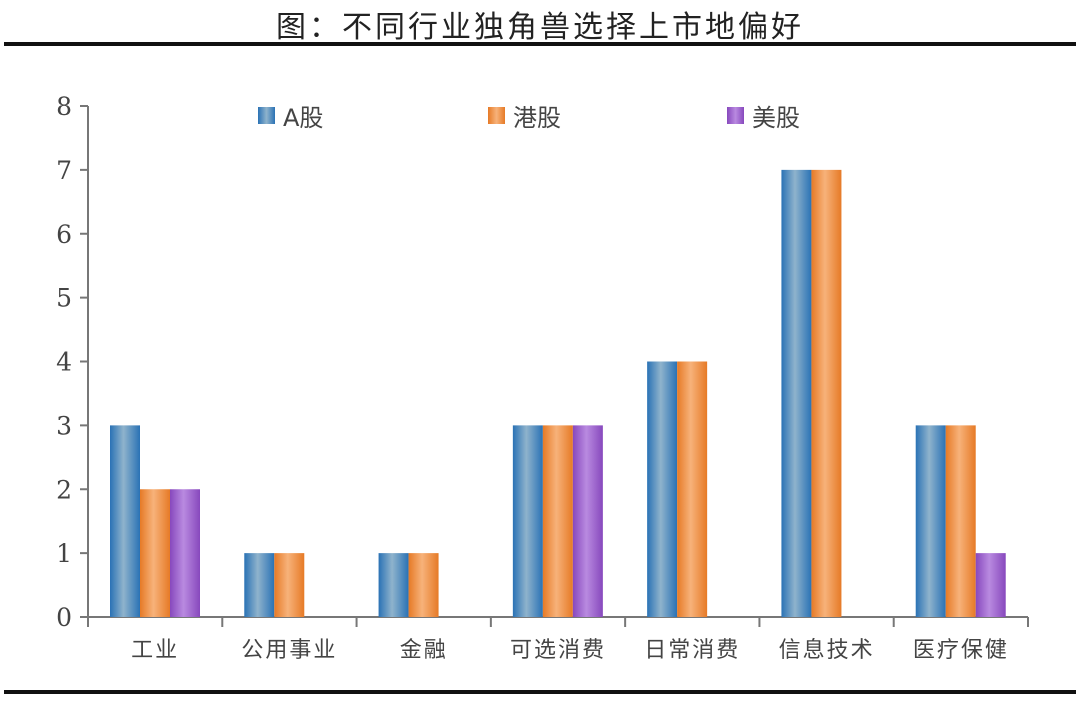  Describe the element at coordinates (155, 650) in the screenshot. I see `x-category-label: 工业` at that location.